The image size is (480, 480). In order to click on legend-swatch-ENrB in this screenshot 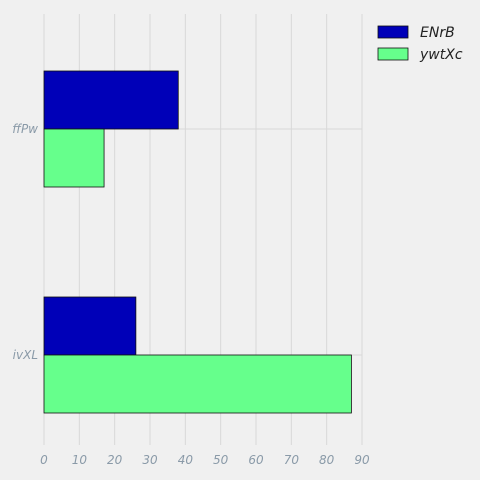, I will do `click(393, 32)`.